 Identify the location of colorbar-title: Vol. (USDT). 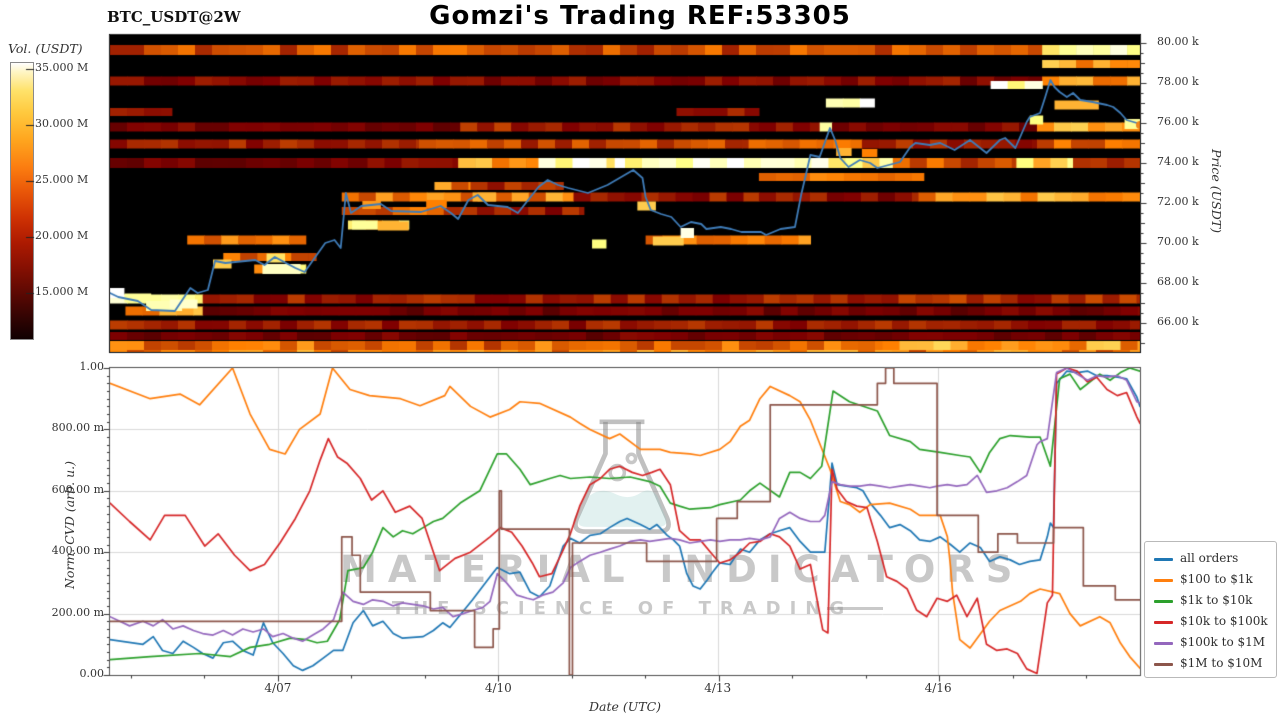
(45, 48).